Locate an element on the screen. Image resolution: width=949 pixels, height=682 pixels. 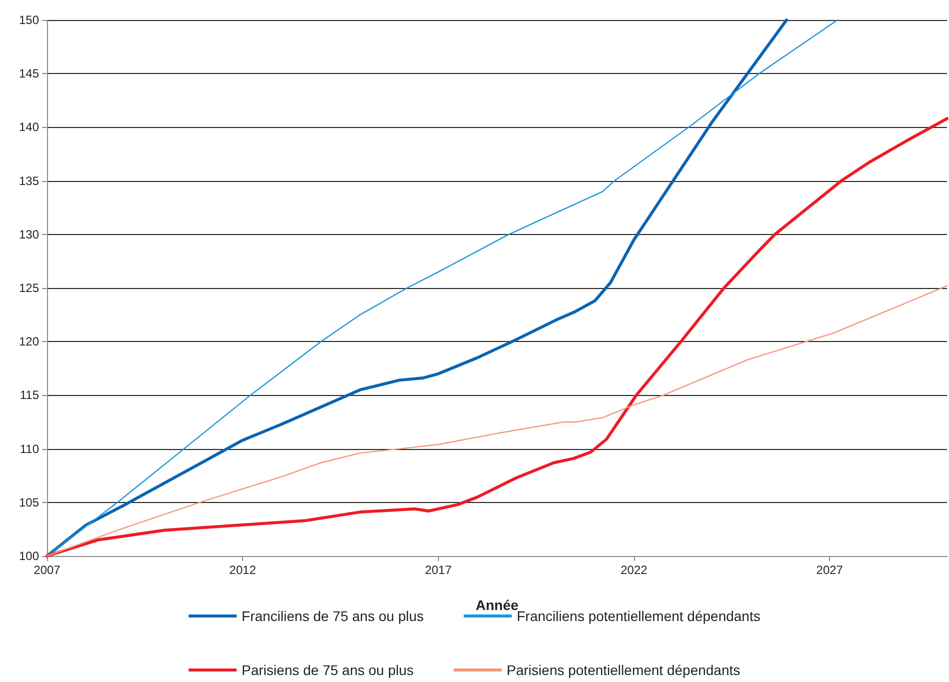
legend-label: Parisiens de 75 ans ou plus is located at coordinates (328, 670).